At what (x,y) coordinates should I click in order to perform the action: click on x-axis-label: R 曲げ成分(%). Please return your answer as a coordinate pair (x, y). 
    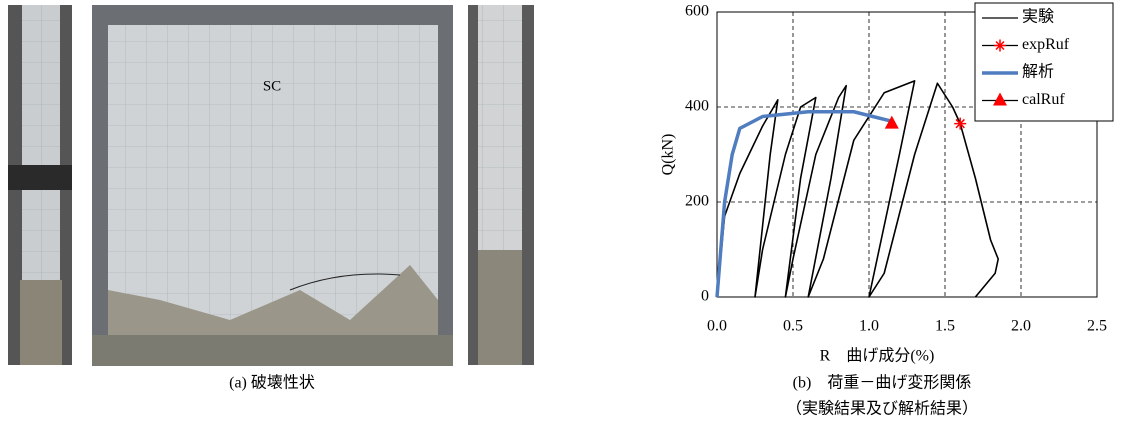
    Looking at the image, I should click on (877, 356).